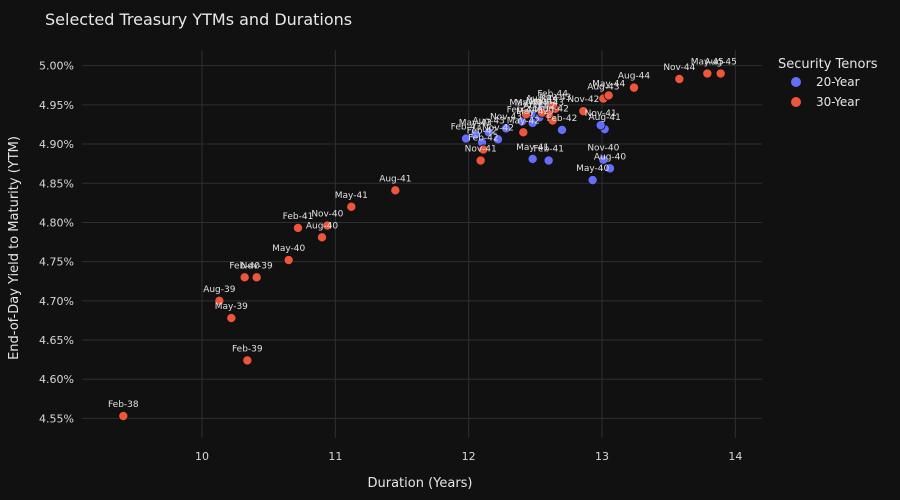 The width and height of the screenshot is (900, 500). What do you see at coordinates (56, 262) in the screenshot?
I see `y-tick-label: 4.75%` at bounding box center [56, 262].